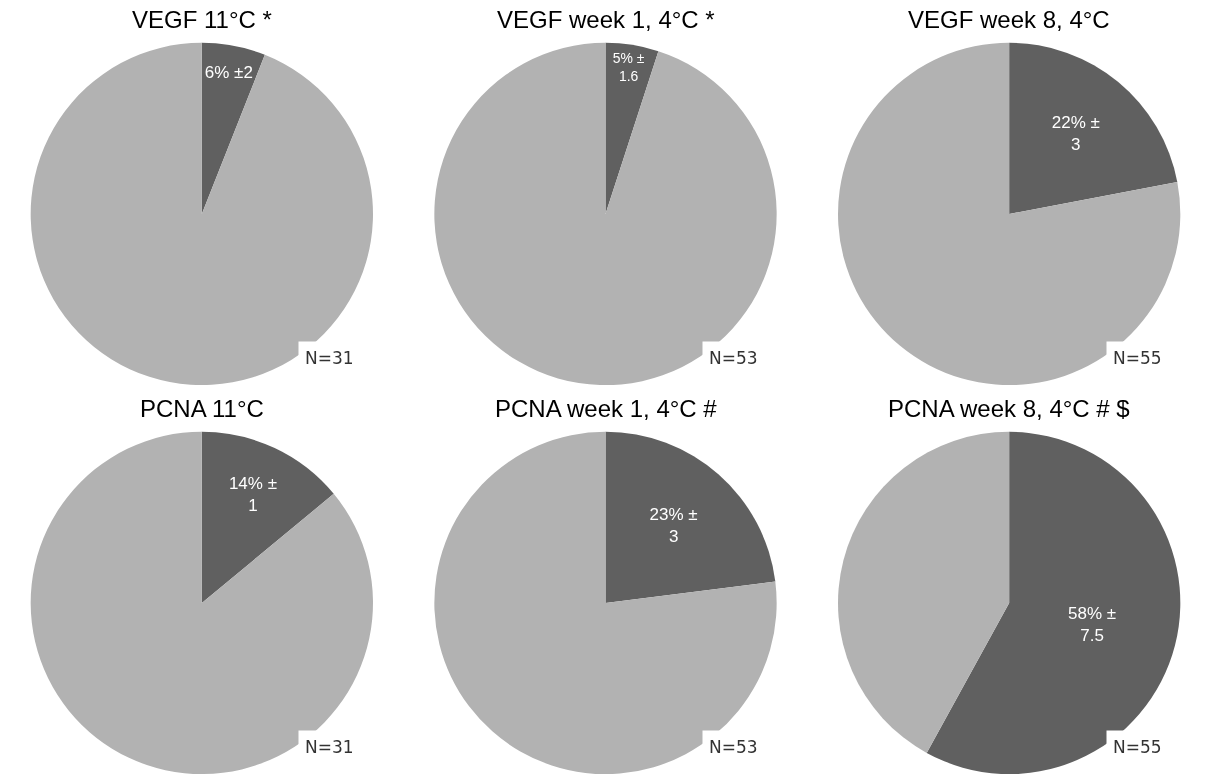 This screenshot has height=778, width=1211. What do you see at coordinates (628, 67) in the screenshot?
I see `data-label: 5% ± 1.6` at bounding box center [628, 67].